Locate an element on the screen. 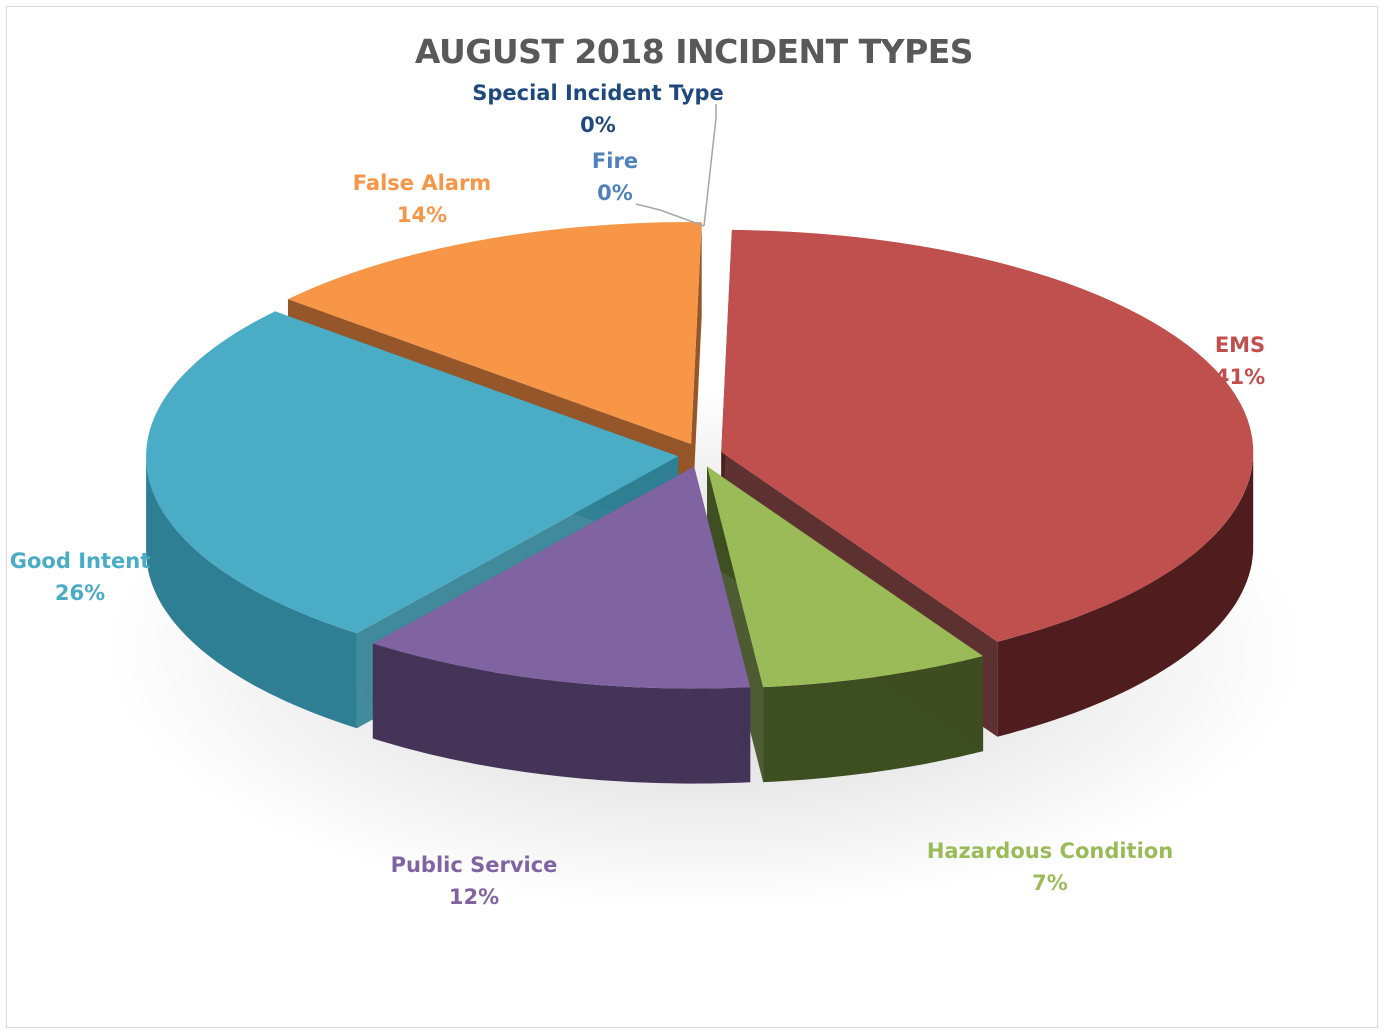 The image size is (1384, 1034). slice-name-hazardous-condition: Hazardous Condition is located at coordinates (1050, 851).